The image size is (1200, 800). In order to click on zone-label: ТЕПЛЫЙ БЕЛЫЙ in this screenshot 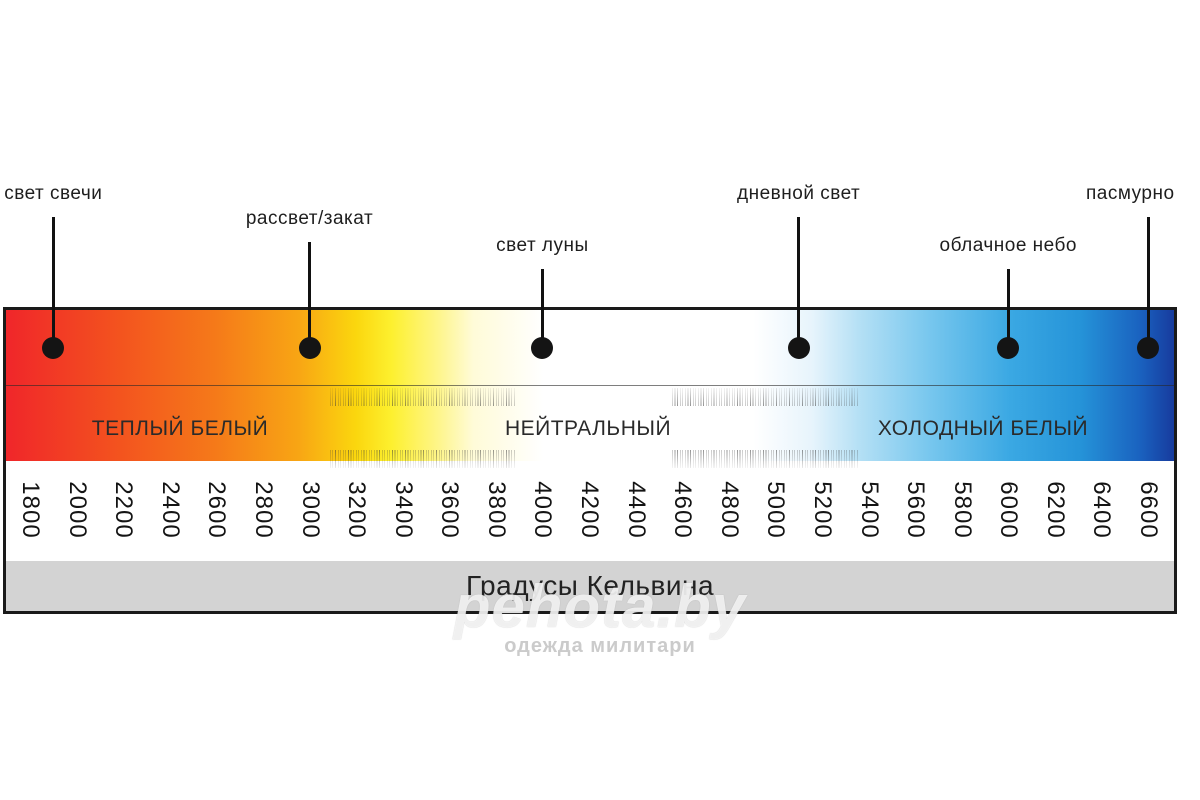, I will do `click(180, 428)`.